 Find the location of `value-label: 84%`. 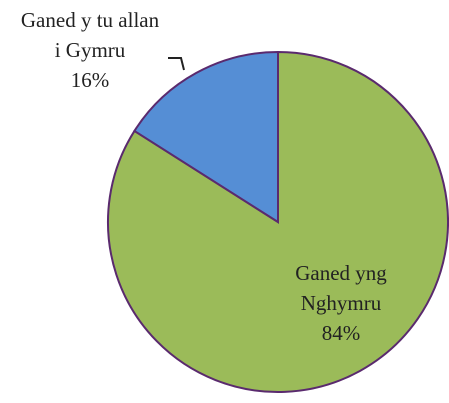

value-label: 84% is located at coordinates (341, 333).